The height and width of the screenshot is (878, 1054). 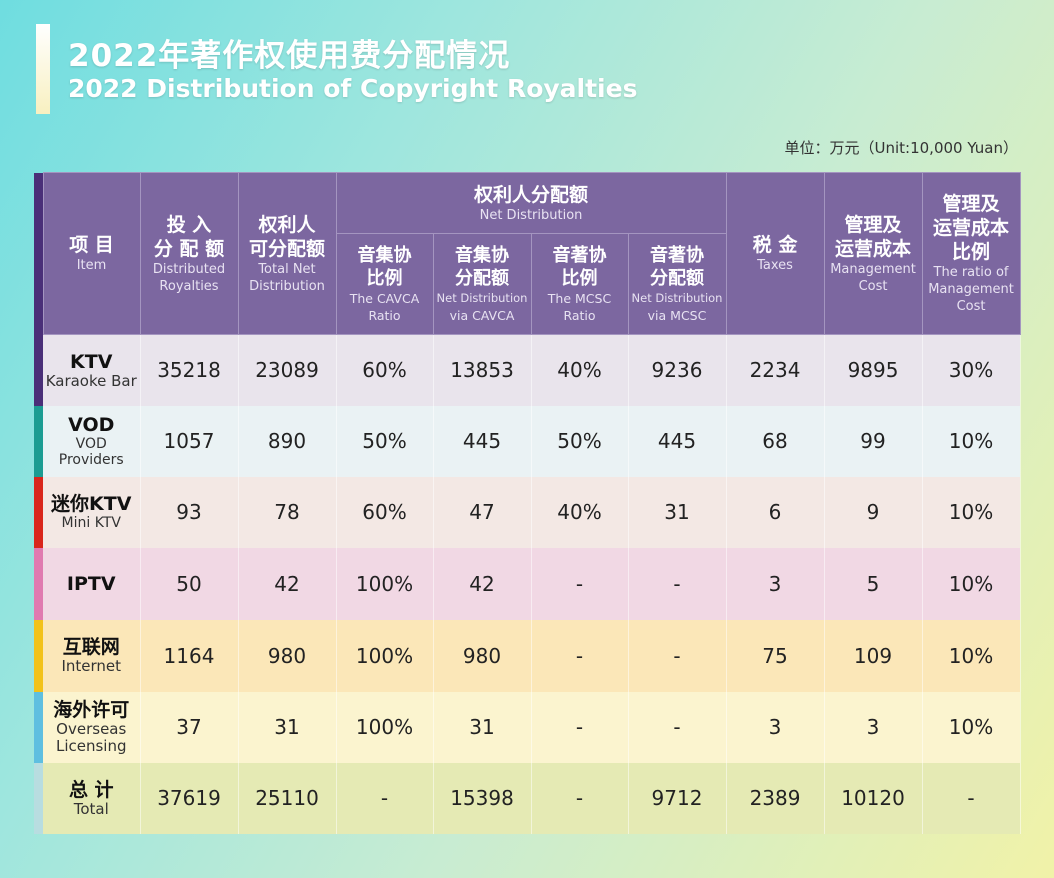 I want to click on cell-total-net: 42, so click(x=287, y=583).